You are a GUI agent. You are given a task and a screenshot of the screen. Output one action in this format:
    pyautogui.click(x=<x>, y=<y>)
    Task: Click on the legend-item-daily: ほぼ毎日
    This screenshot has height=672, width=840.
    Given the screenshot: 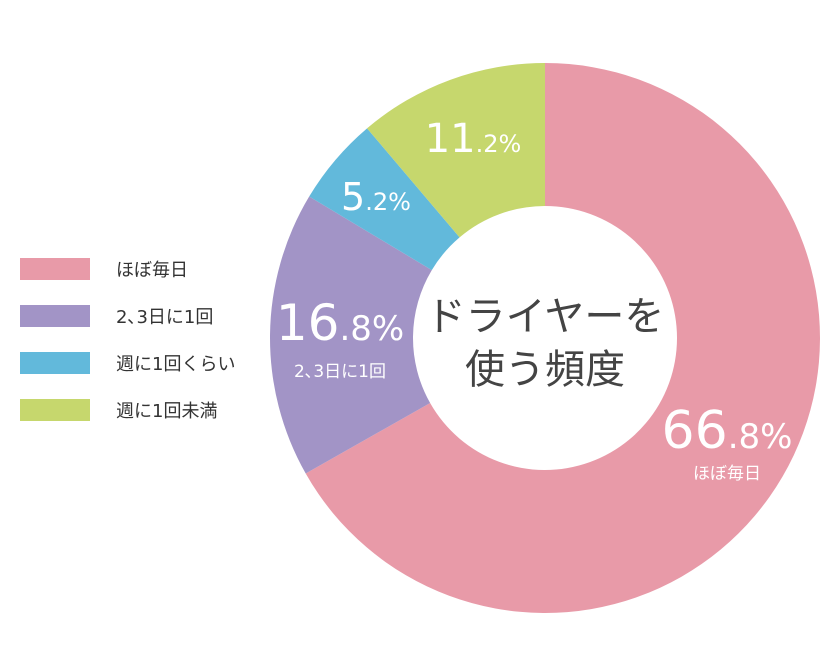 What is the action you would take?
    pyautogui.click(x=127, y=269)
    